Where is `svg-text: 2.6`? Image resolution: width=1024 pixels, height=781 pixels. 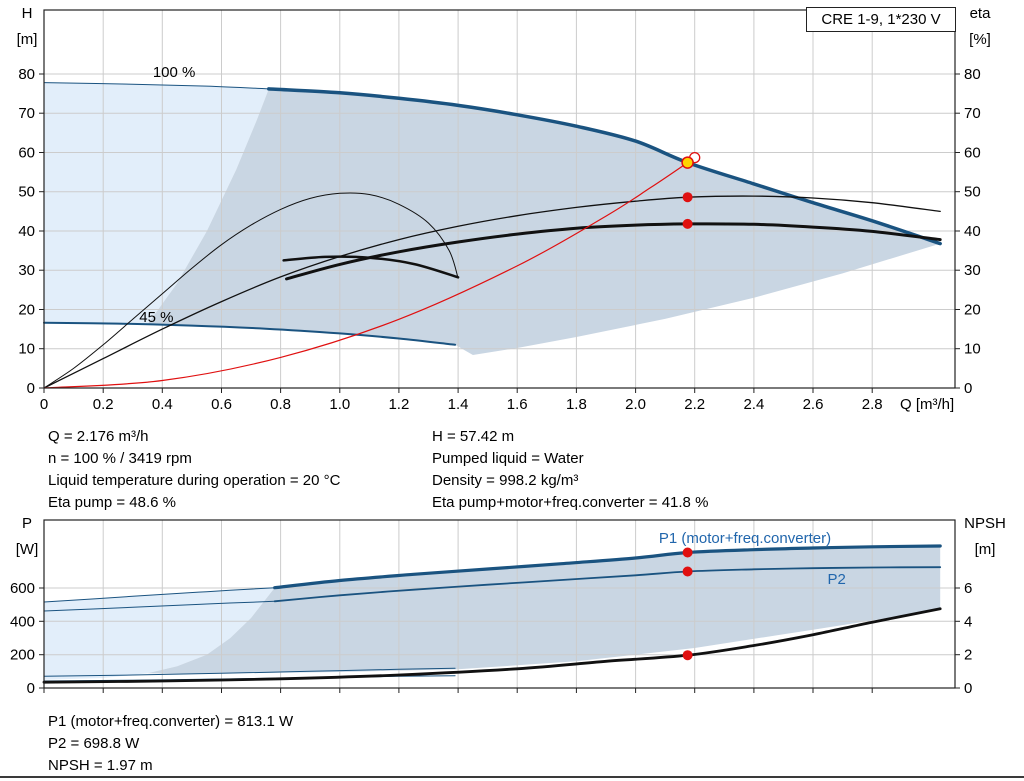
svg-text: 2.6 is located at coordinates (813, 404).